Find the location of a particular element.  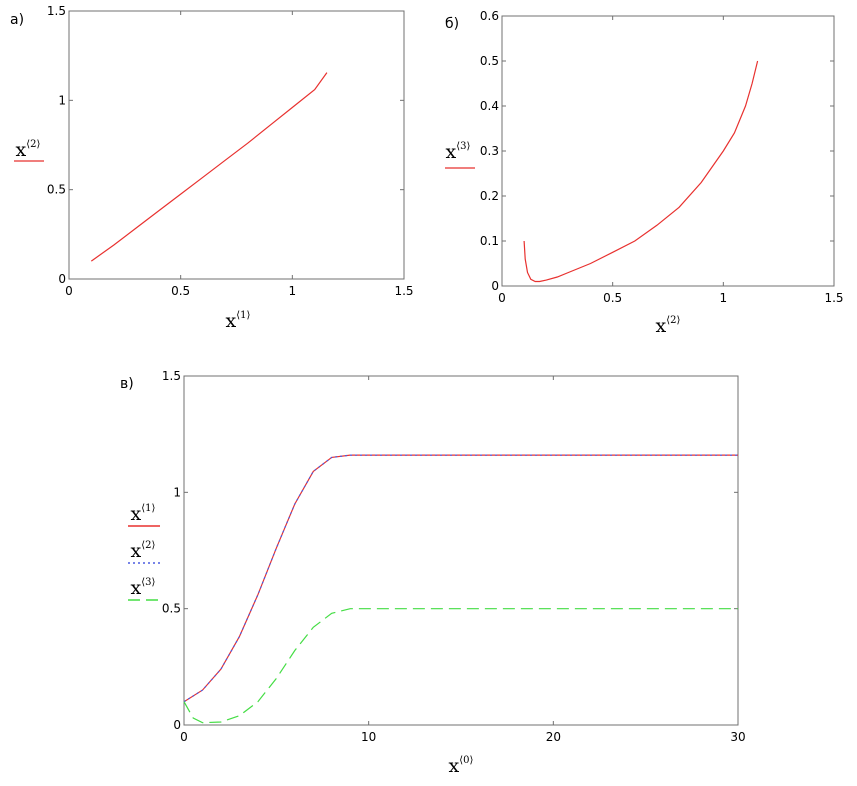

legend-label-3: x⟨3⟩ is located at coordinates (143, 588).